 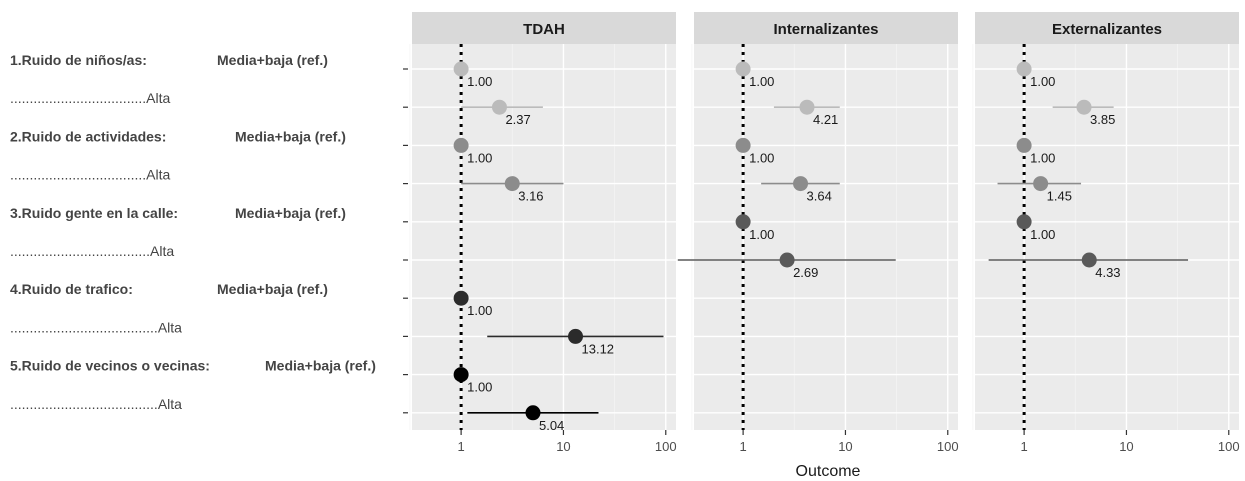 I want to click on row-label-variable: 1.Ruido de niños/as:, so click(x=78, y=60).